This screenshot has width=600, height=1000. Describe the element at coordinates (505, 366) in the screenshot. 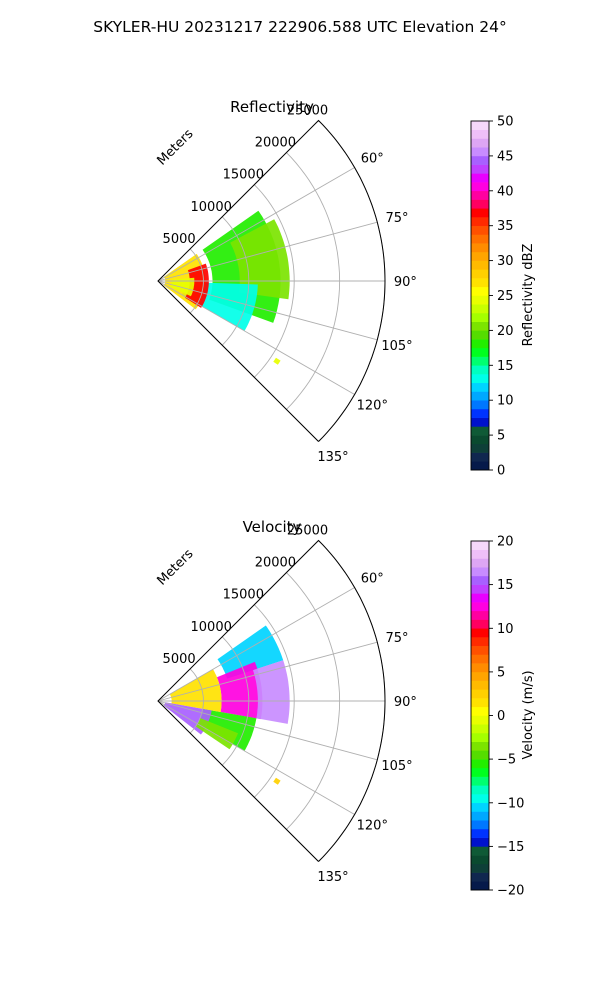

I see `reflectivity-colorbar-tick-label: 15` at that location.